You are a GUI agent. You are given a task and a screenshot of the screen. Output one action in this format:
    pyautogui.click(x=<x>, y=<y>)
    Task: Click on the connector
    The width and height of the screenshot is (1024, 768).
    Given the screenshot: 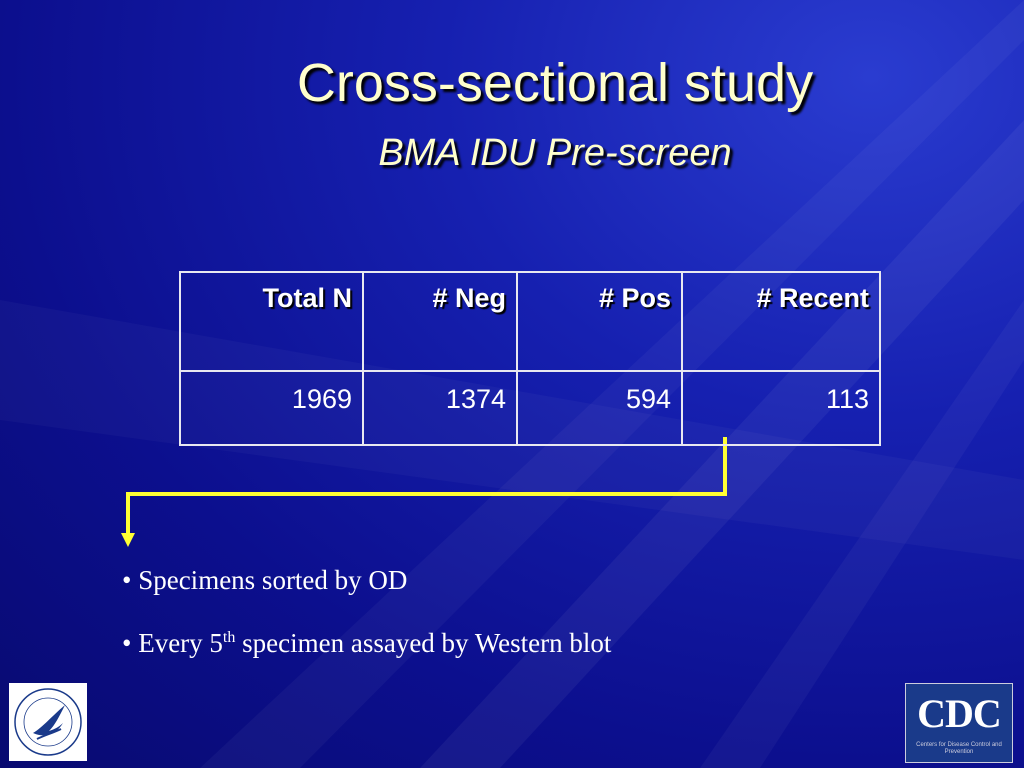 What is the action you would take?
    pyautogui.click(x=426, y=486)
    